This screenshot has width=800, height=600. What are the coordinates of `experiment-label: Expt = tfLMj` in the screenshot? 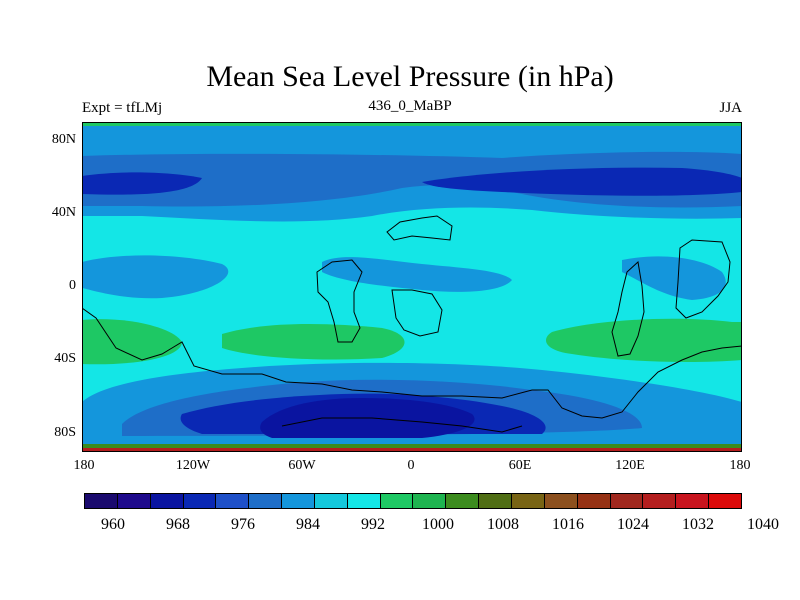 It's located at (122, 108).